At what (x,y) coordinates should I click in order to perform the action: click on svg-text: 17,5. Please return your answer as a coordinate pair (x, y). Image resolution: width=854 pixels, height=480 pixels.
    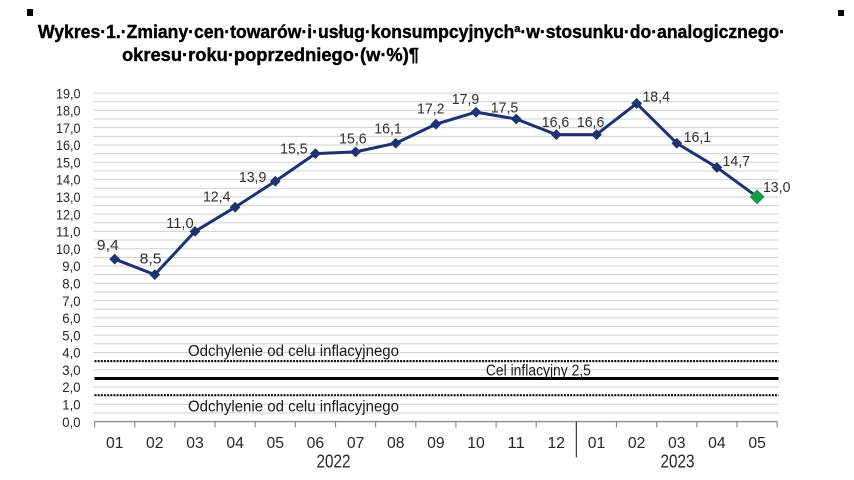
    Looking at the image, I should click on (505, 108).